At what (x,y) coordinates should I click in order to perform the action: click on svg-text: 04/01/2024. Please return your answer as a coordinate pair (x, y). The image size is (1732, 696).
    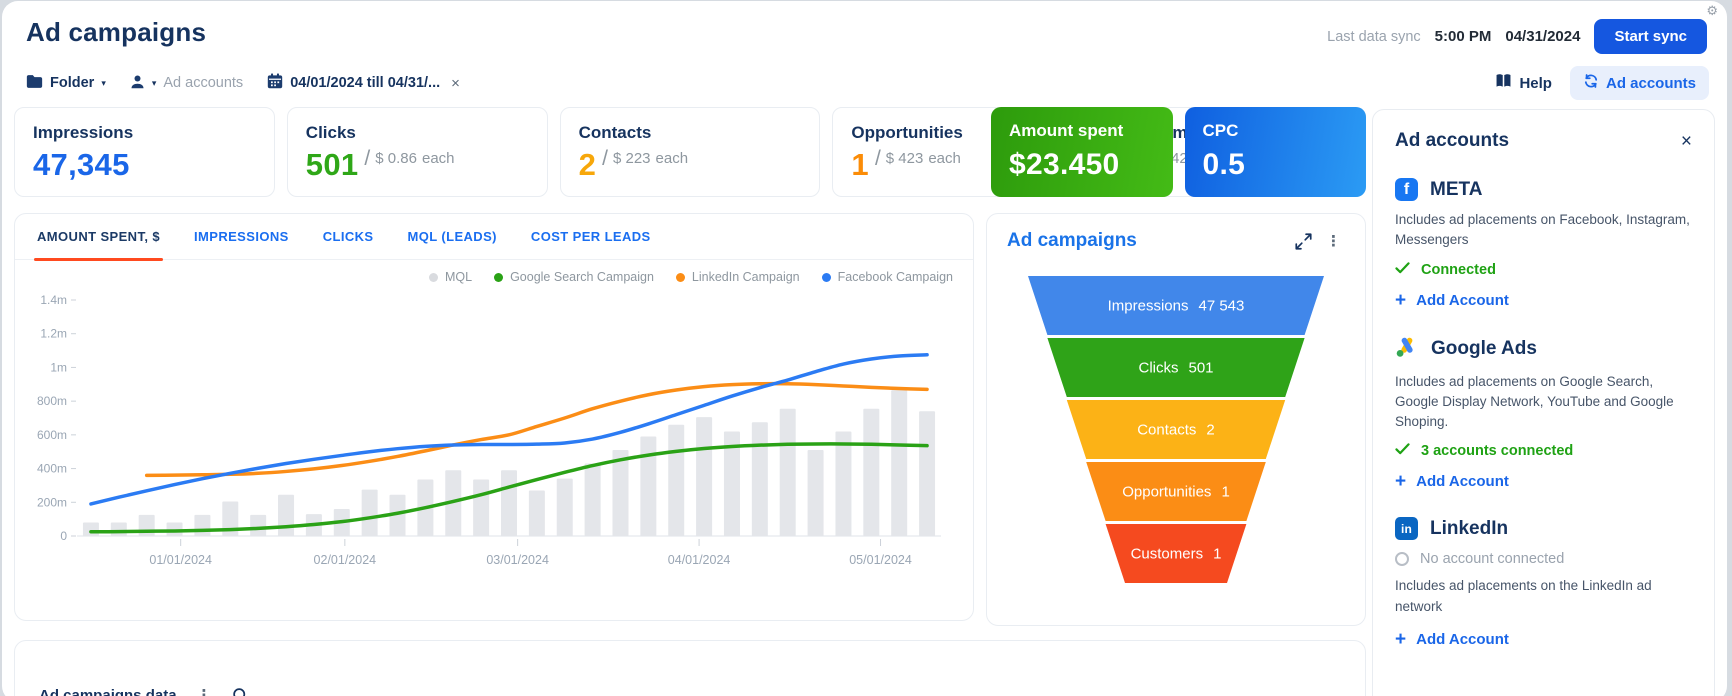
    Looking at the image, I should click on (699, 560).